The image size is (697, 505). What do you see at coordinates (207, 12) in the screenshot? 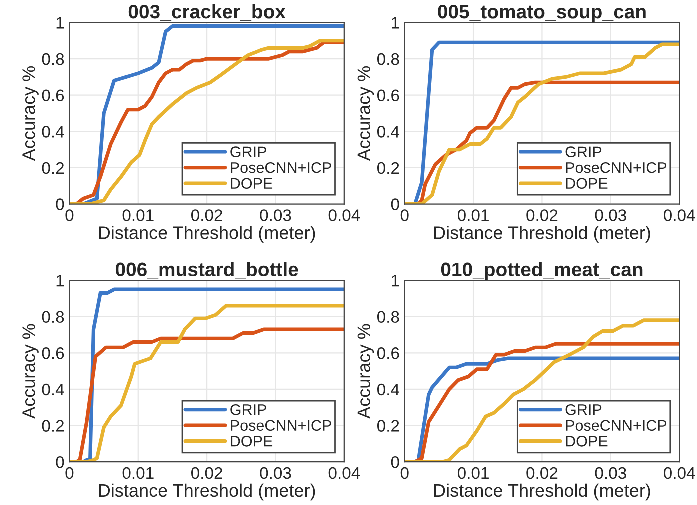
I see `chart-title: 003_cracker_box` at bounding box center [207, 12].